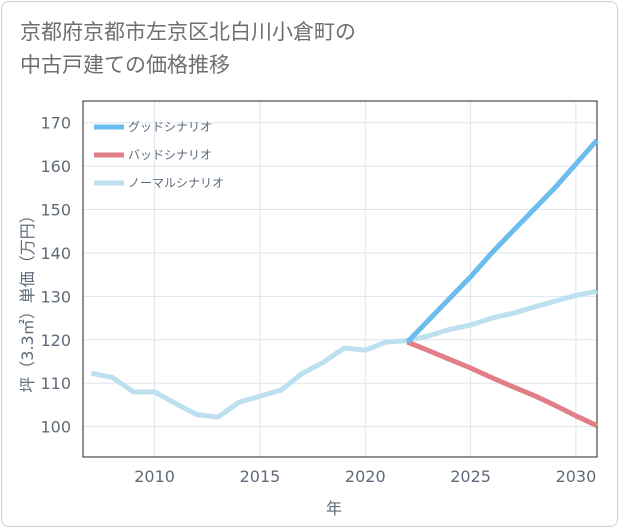  What do you see at coordinates (55, 253) in the screenshot?
I see `y-tick-label: 140` at bounding box center [55, 253].